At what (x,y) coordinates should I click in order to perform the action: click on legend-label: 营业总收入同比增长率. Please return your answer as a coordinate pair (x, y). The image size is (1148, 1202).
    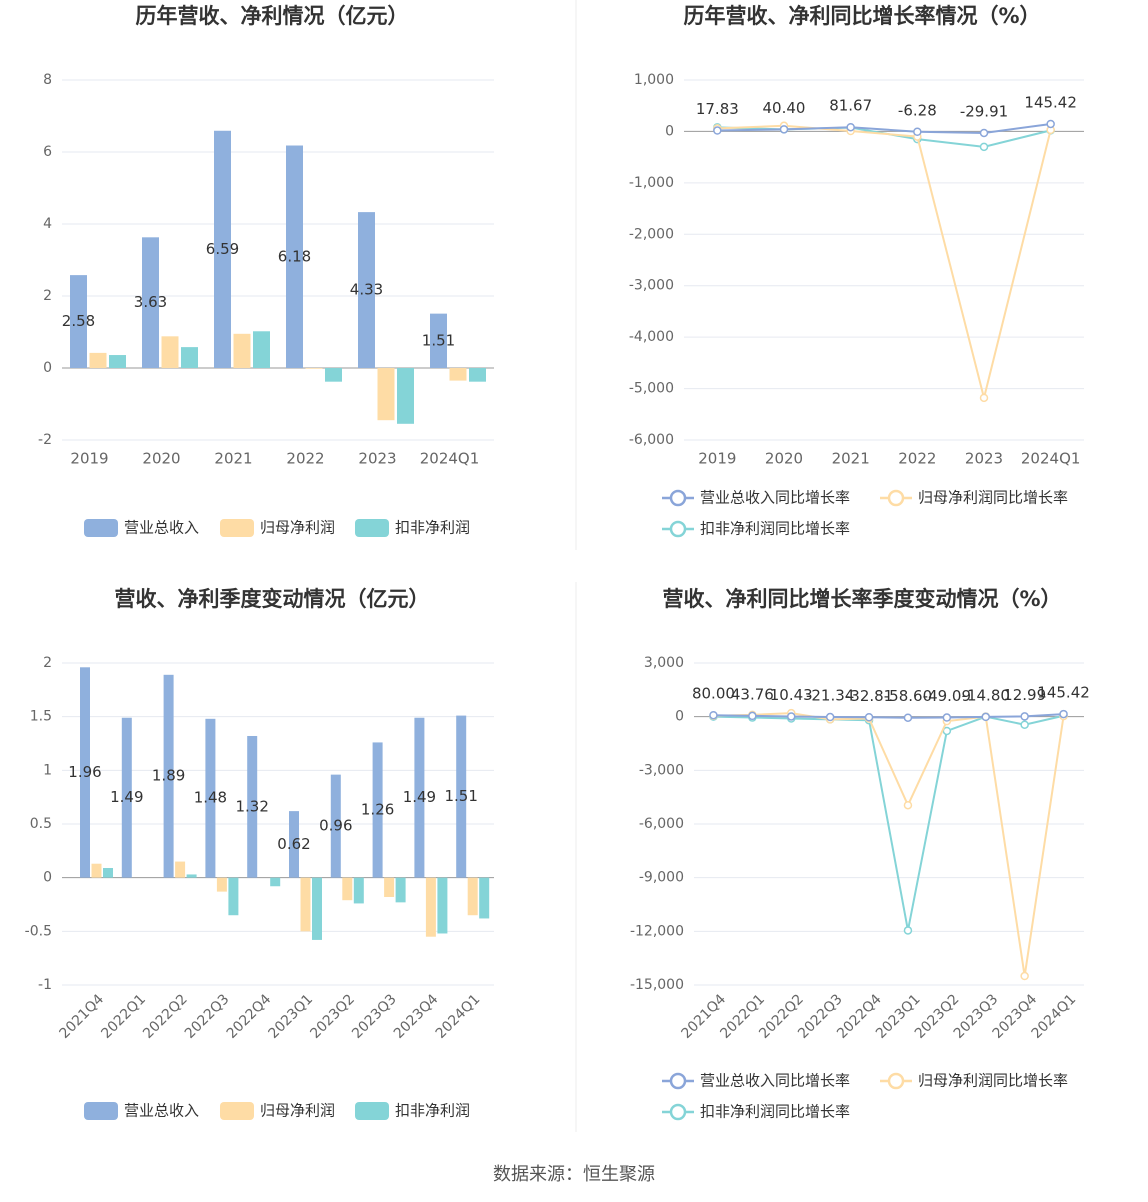
    Looking at the image, I should click on (775, 498).